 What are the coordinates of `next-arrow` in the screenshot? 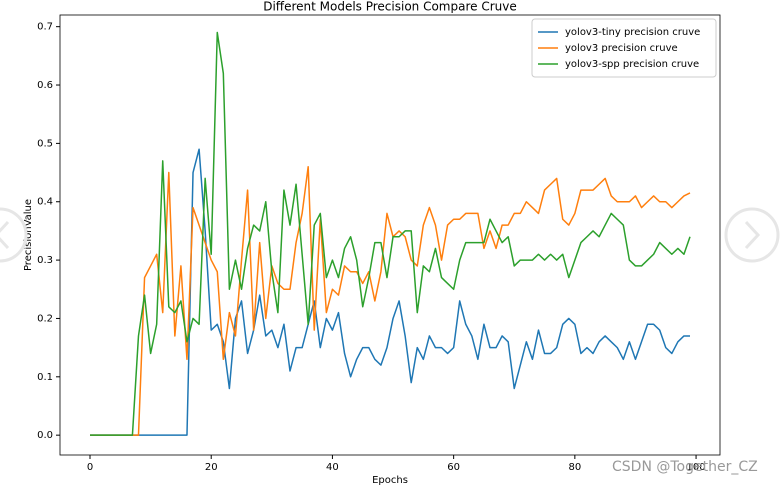 It's located at (752, 235).